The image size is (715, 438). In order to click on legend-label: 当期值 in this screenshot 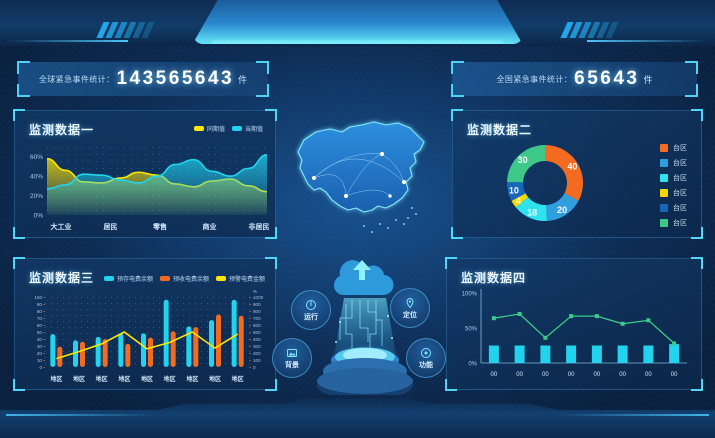, I will do `click(253, 130)`.